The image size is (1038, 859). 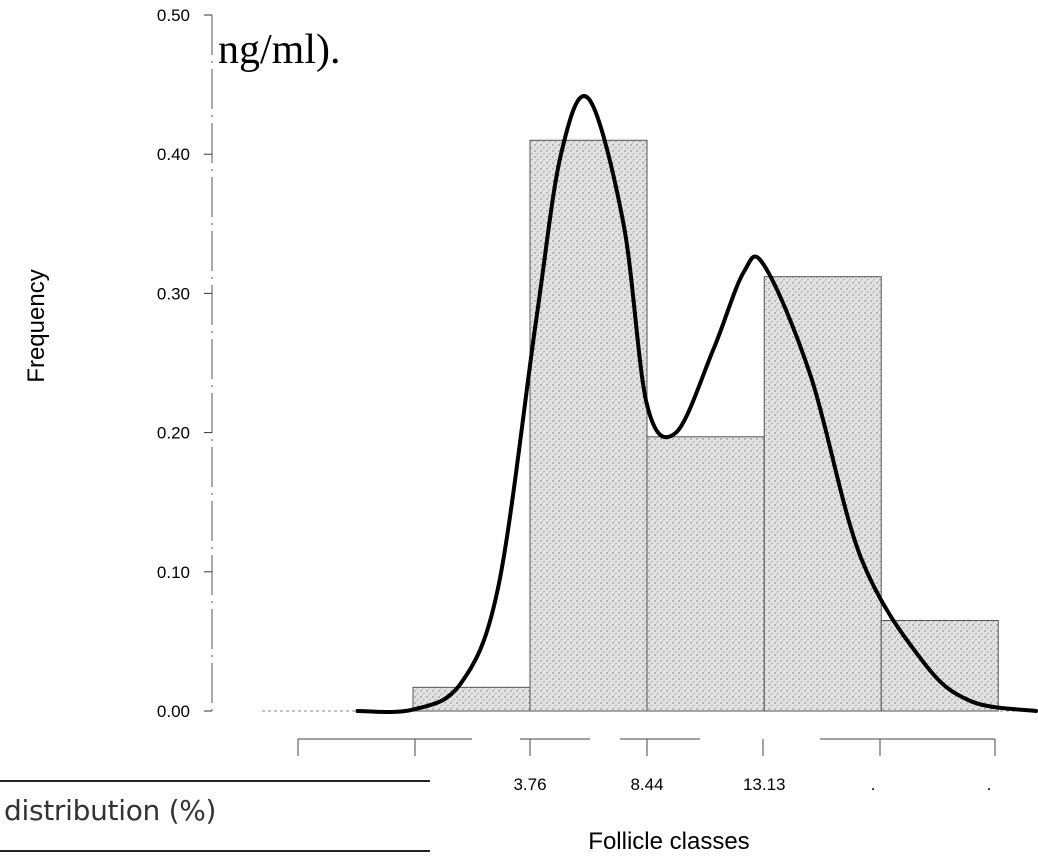 What do you see at coordinates (36, 325) in the screenshot?
I see `y-axis-title: Frequency` at bounding box center [36, 325].